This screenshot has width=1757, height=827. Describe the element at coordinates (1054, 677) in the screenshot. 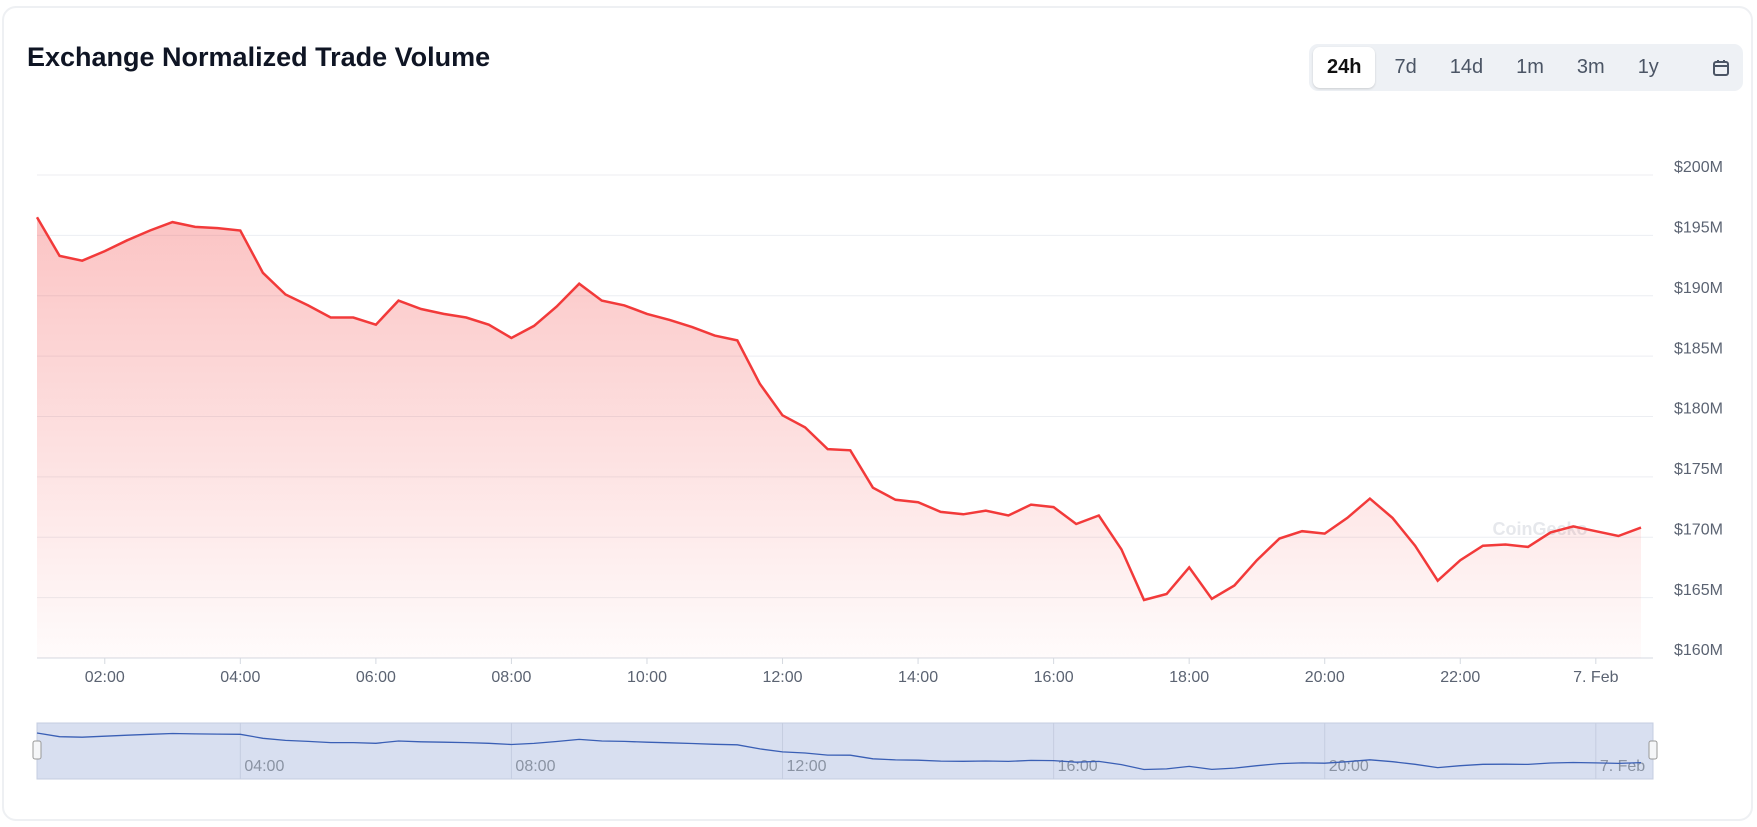

I see `x-tick-label: 16:00` at that location.